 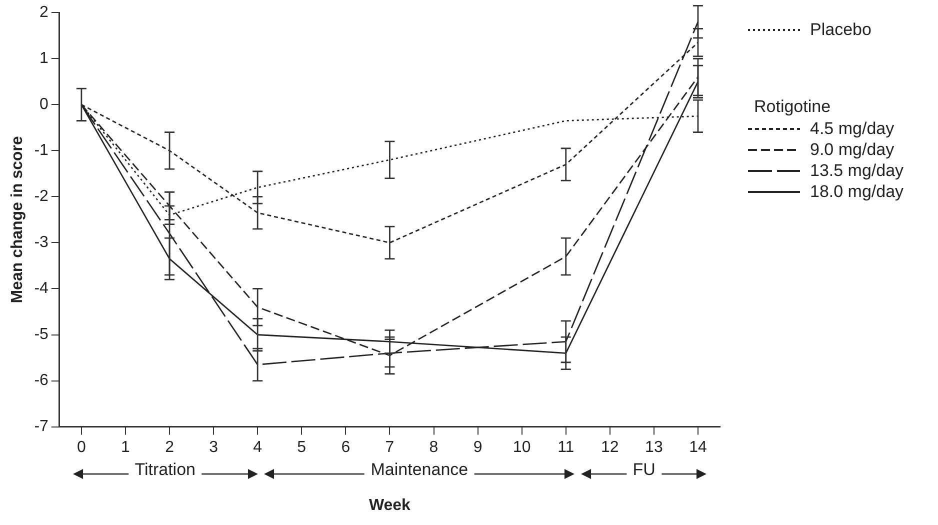 I want to click on y-tick-label: 1, so click(x=44, y=59).